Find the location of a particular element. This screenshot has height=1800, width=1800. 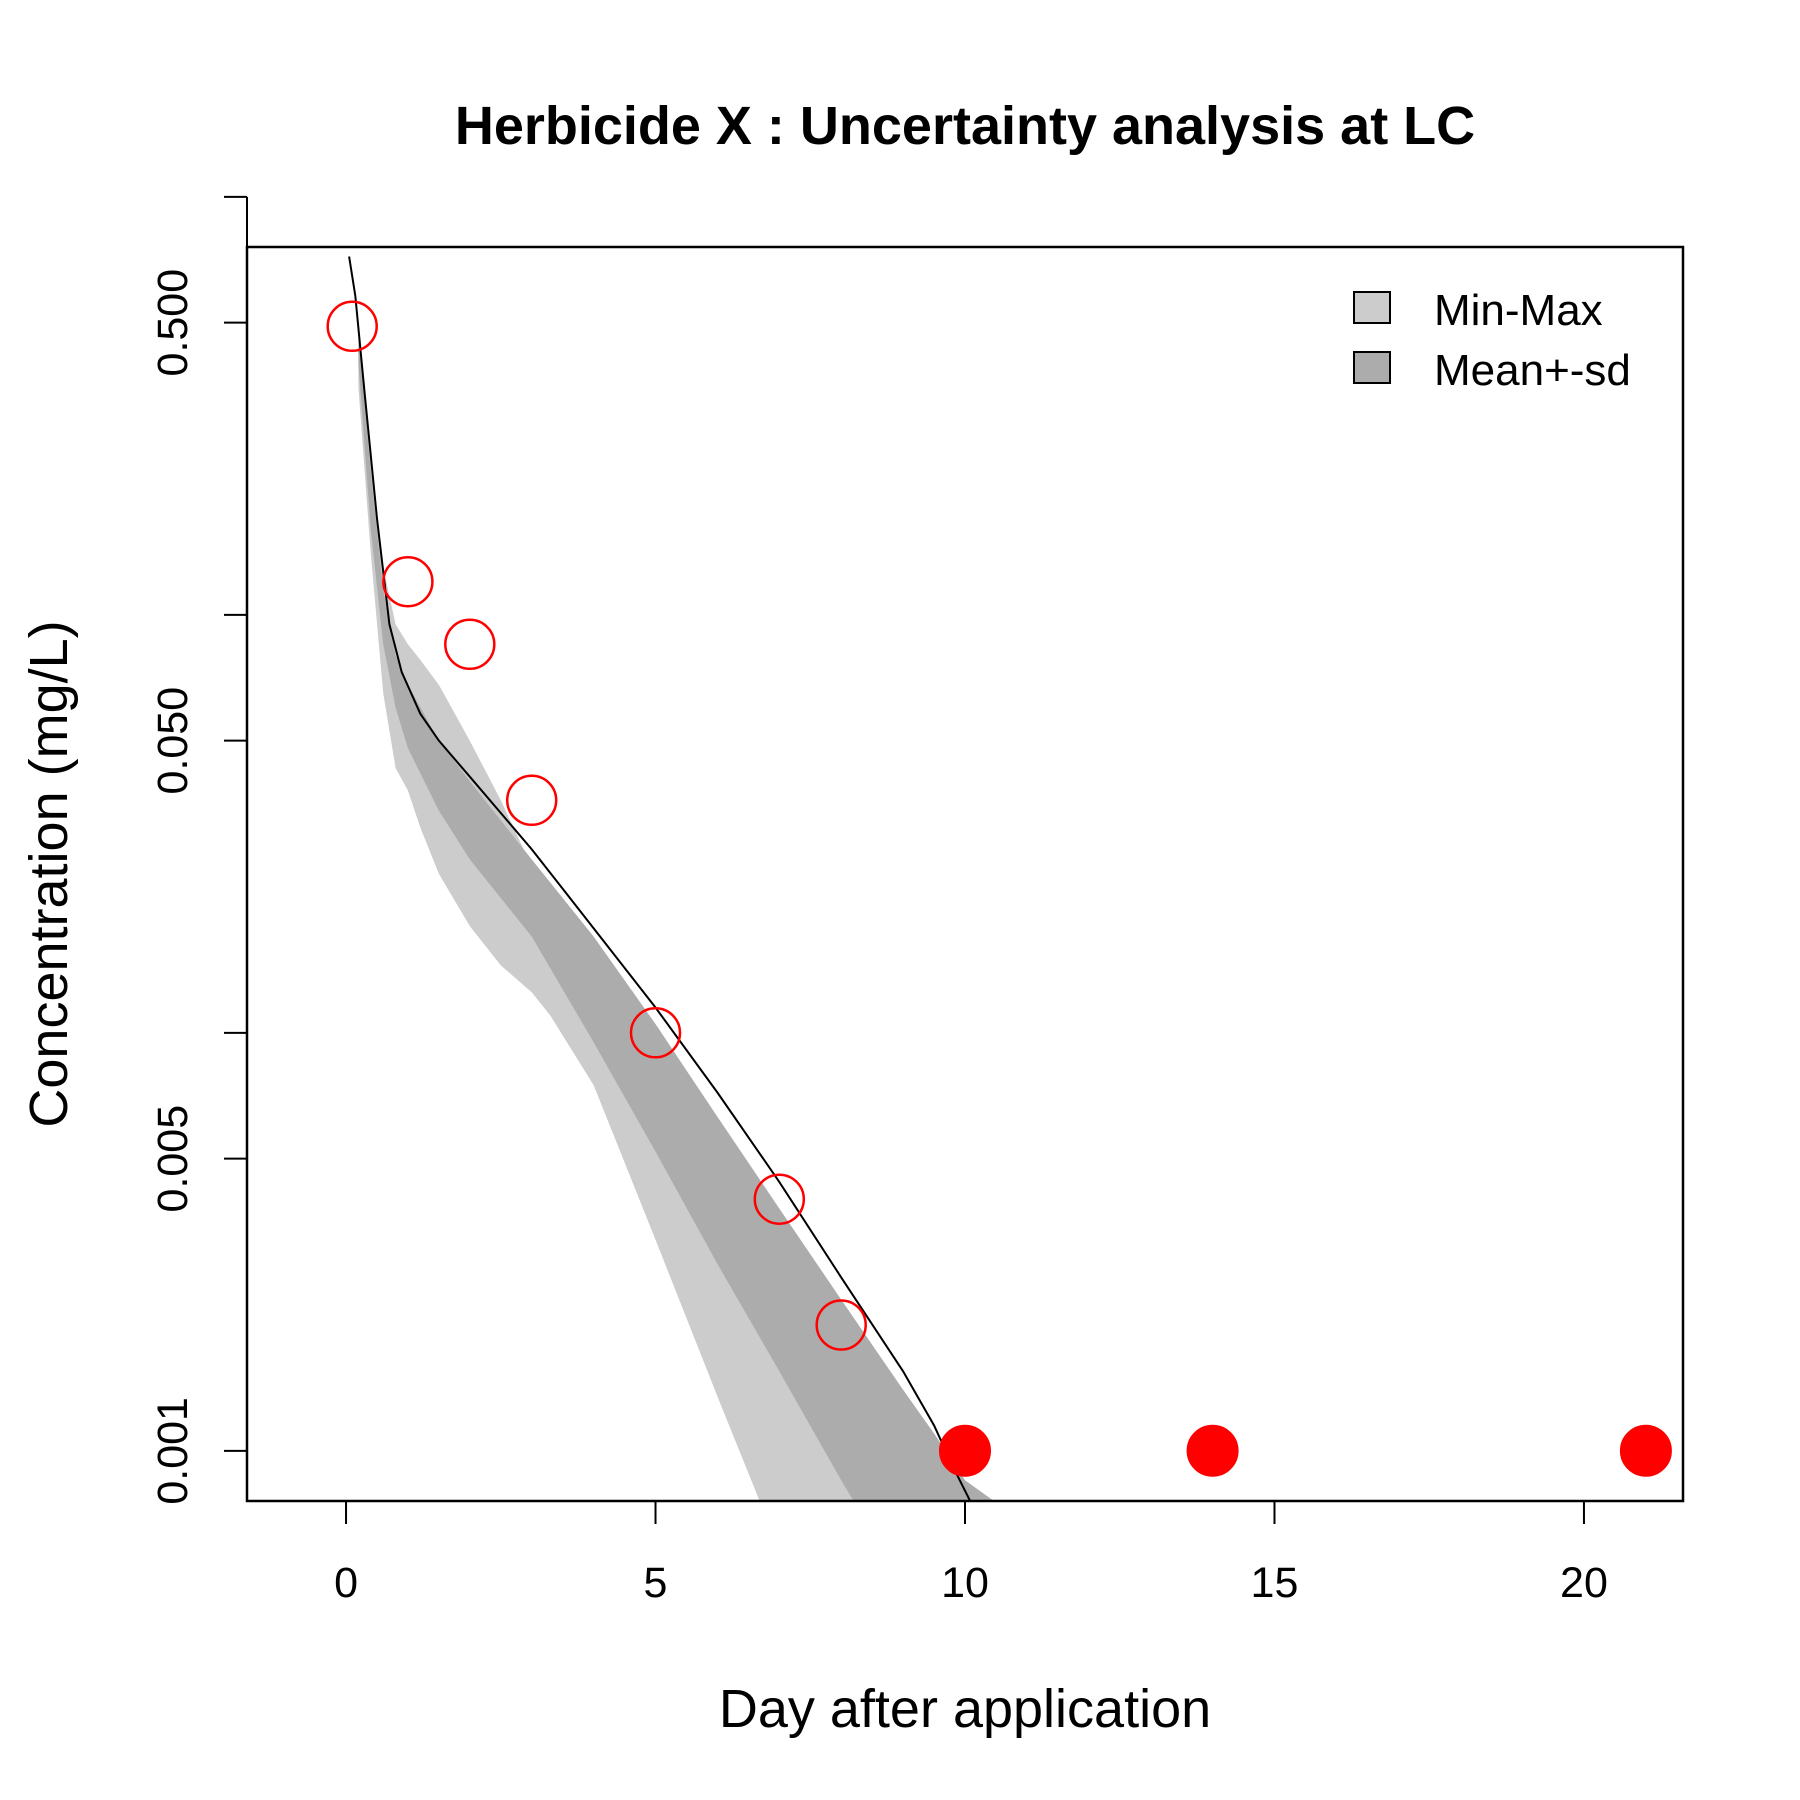

legend-swatch-mean-sd is located at coordinates (1372, 367).